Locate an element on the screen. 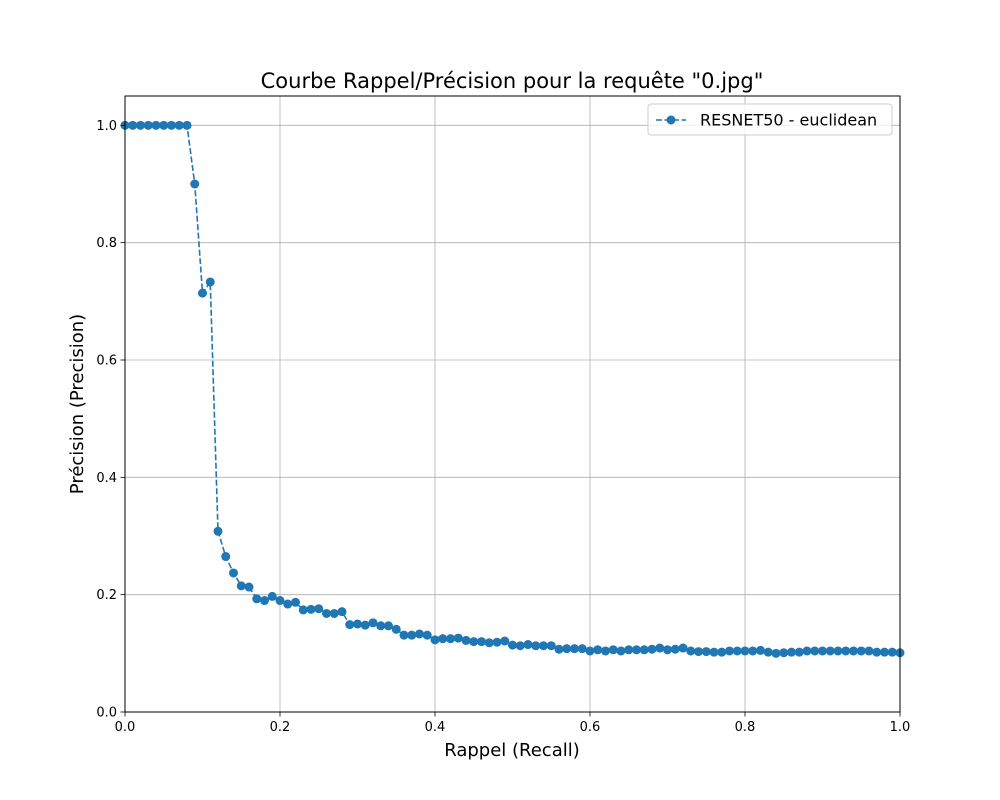 This screenshot has height=800, width=1000. x-tick-label: 0.8 is located at coordinates (745, 727).